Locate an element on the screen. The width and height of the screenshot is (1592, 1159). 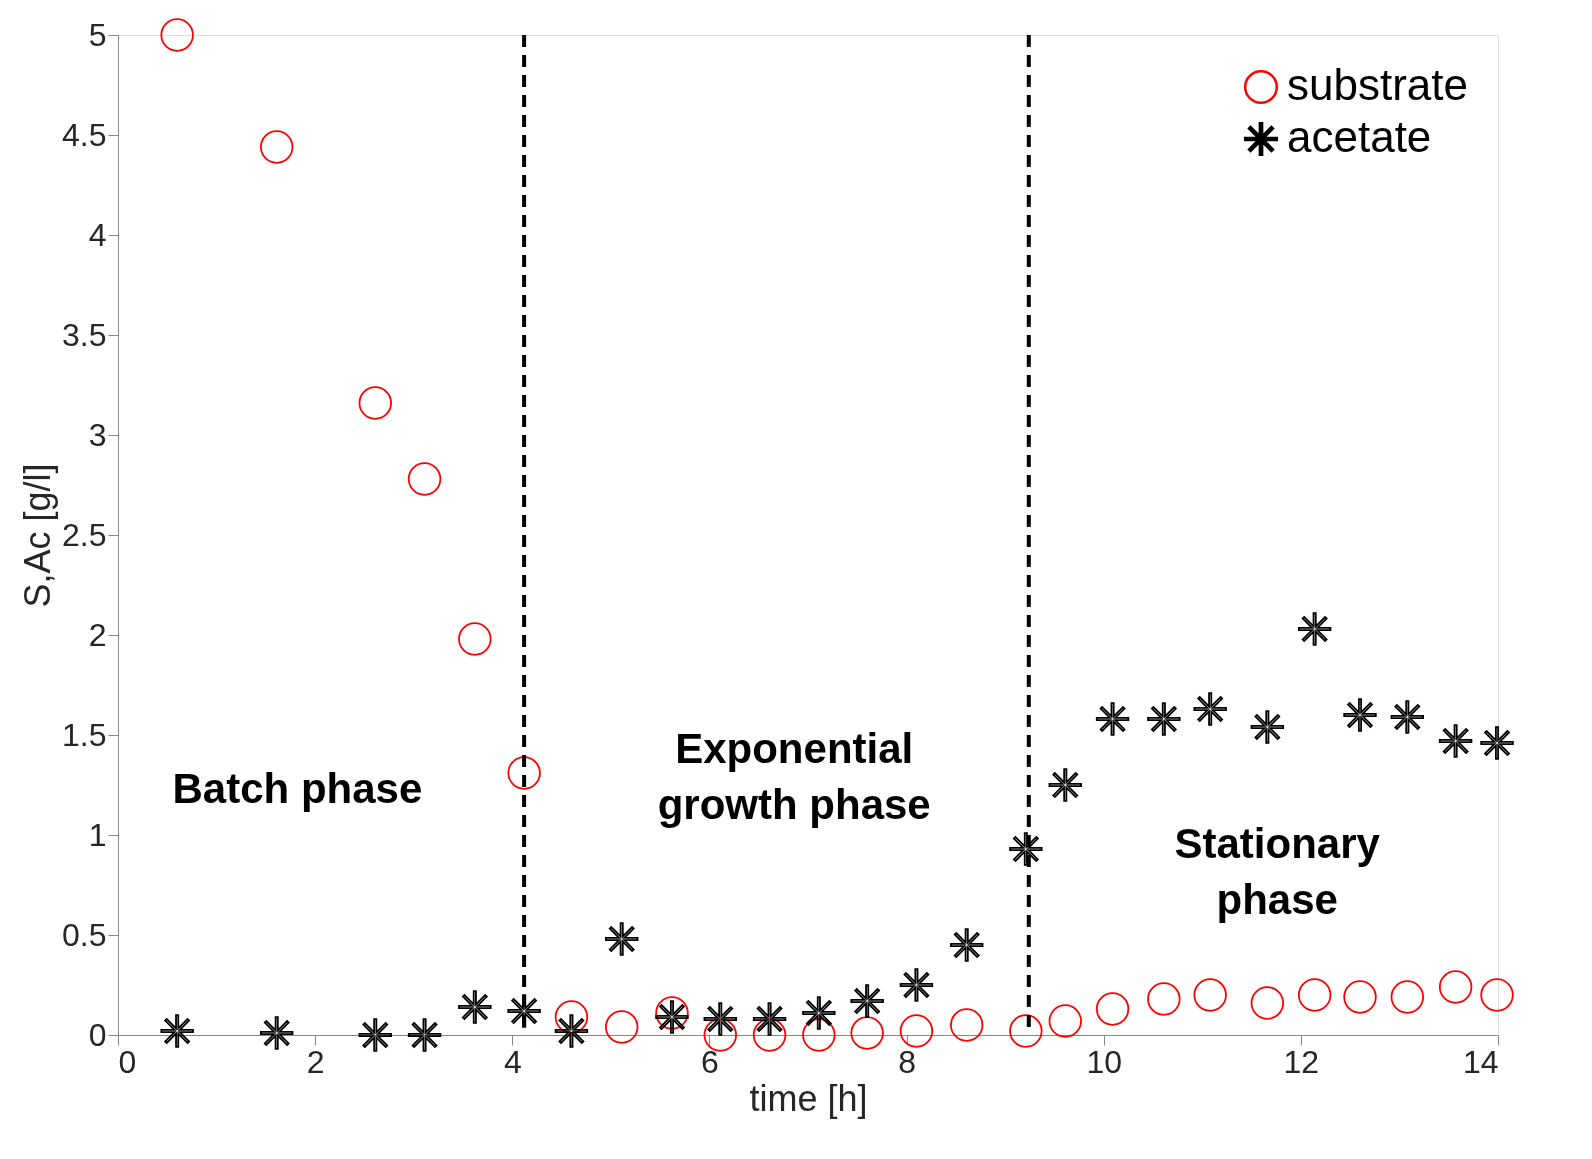
x-tick-label: 14 is located at coordinates (1480, 1061).